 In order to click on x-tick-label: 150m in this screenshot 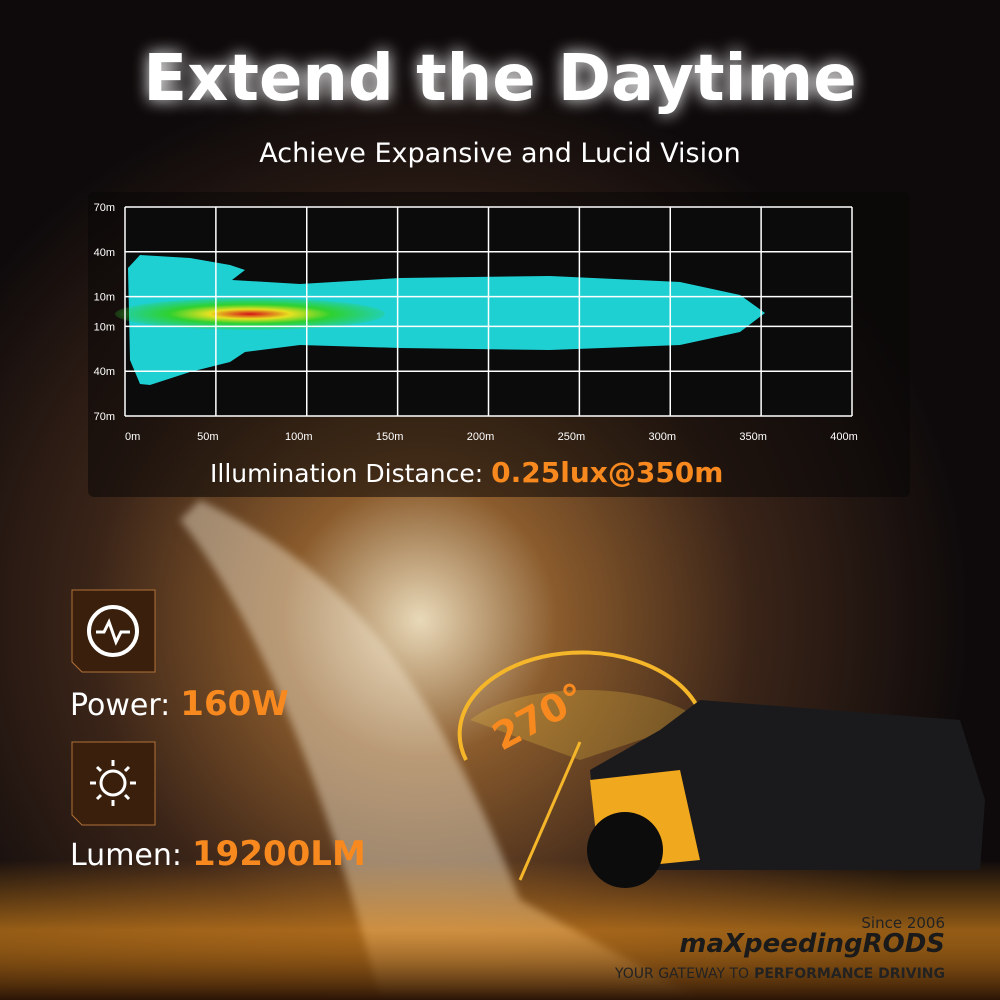, I will do `click(390, 437)`.